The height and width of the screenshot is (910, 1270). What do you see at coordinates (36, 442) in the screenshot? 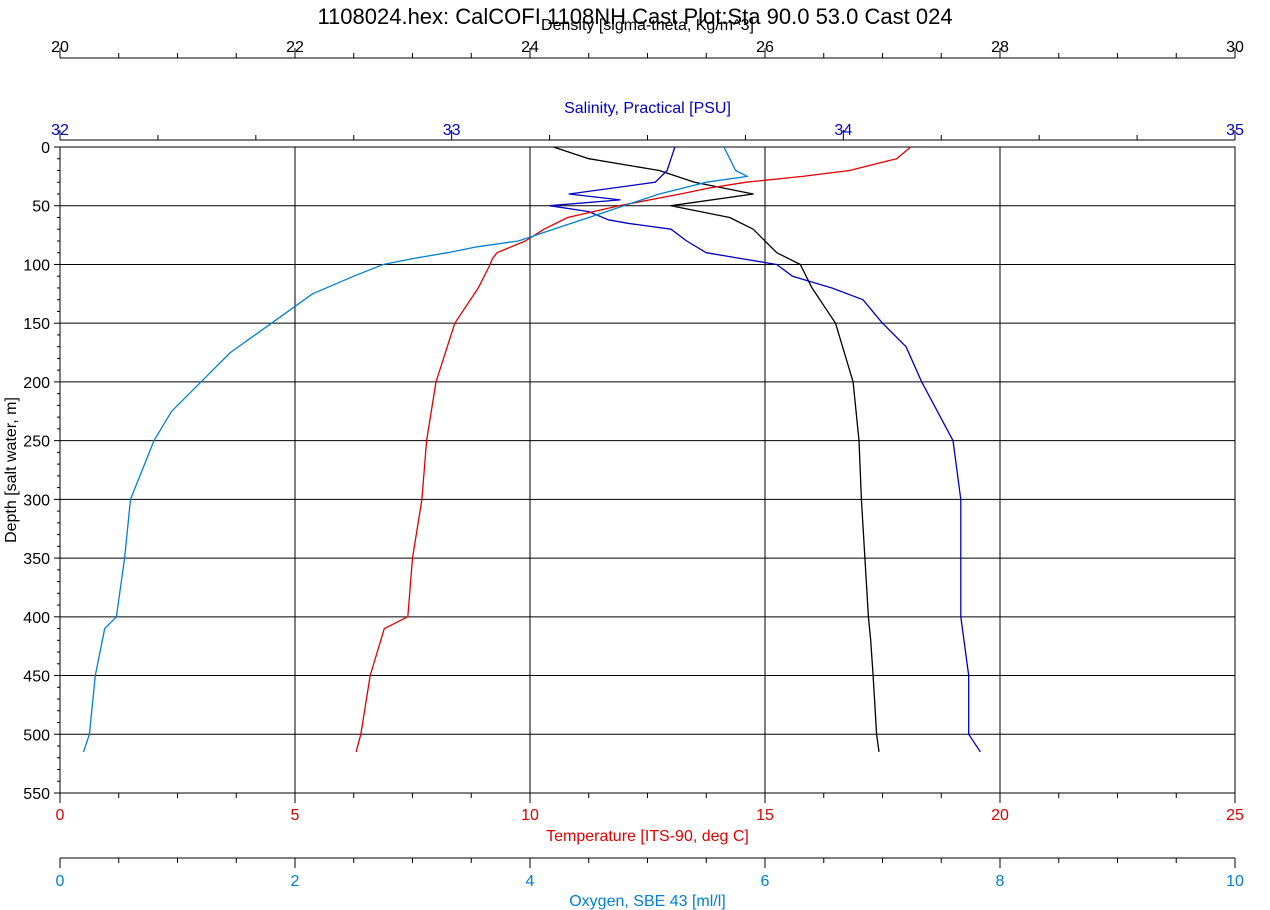
I see `depth-tick-label: 250` at bounding box center [36, 442].